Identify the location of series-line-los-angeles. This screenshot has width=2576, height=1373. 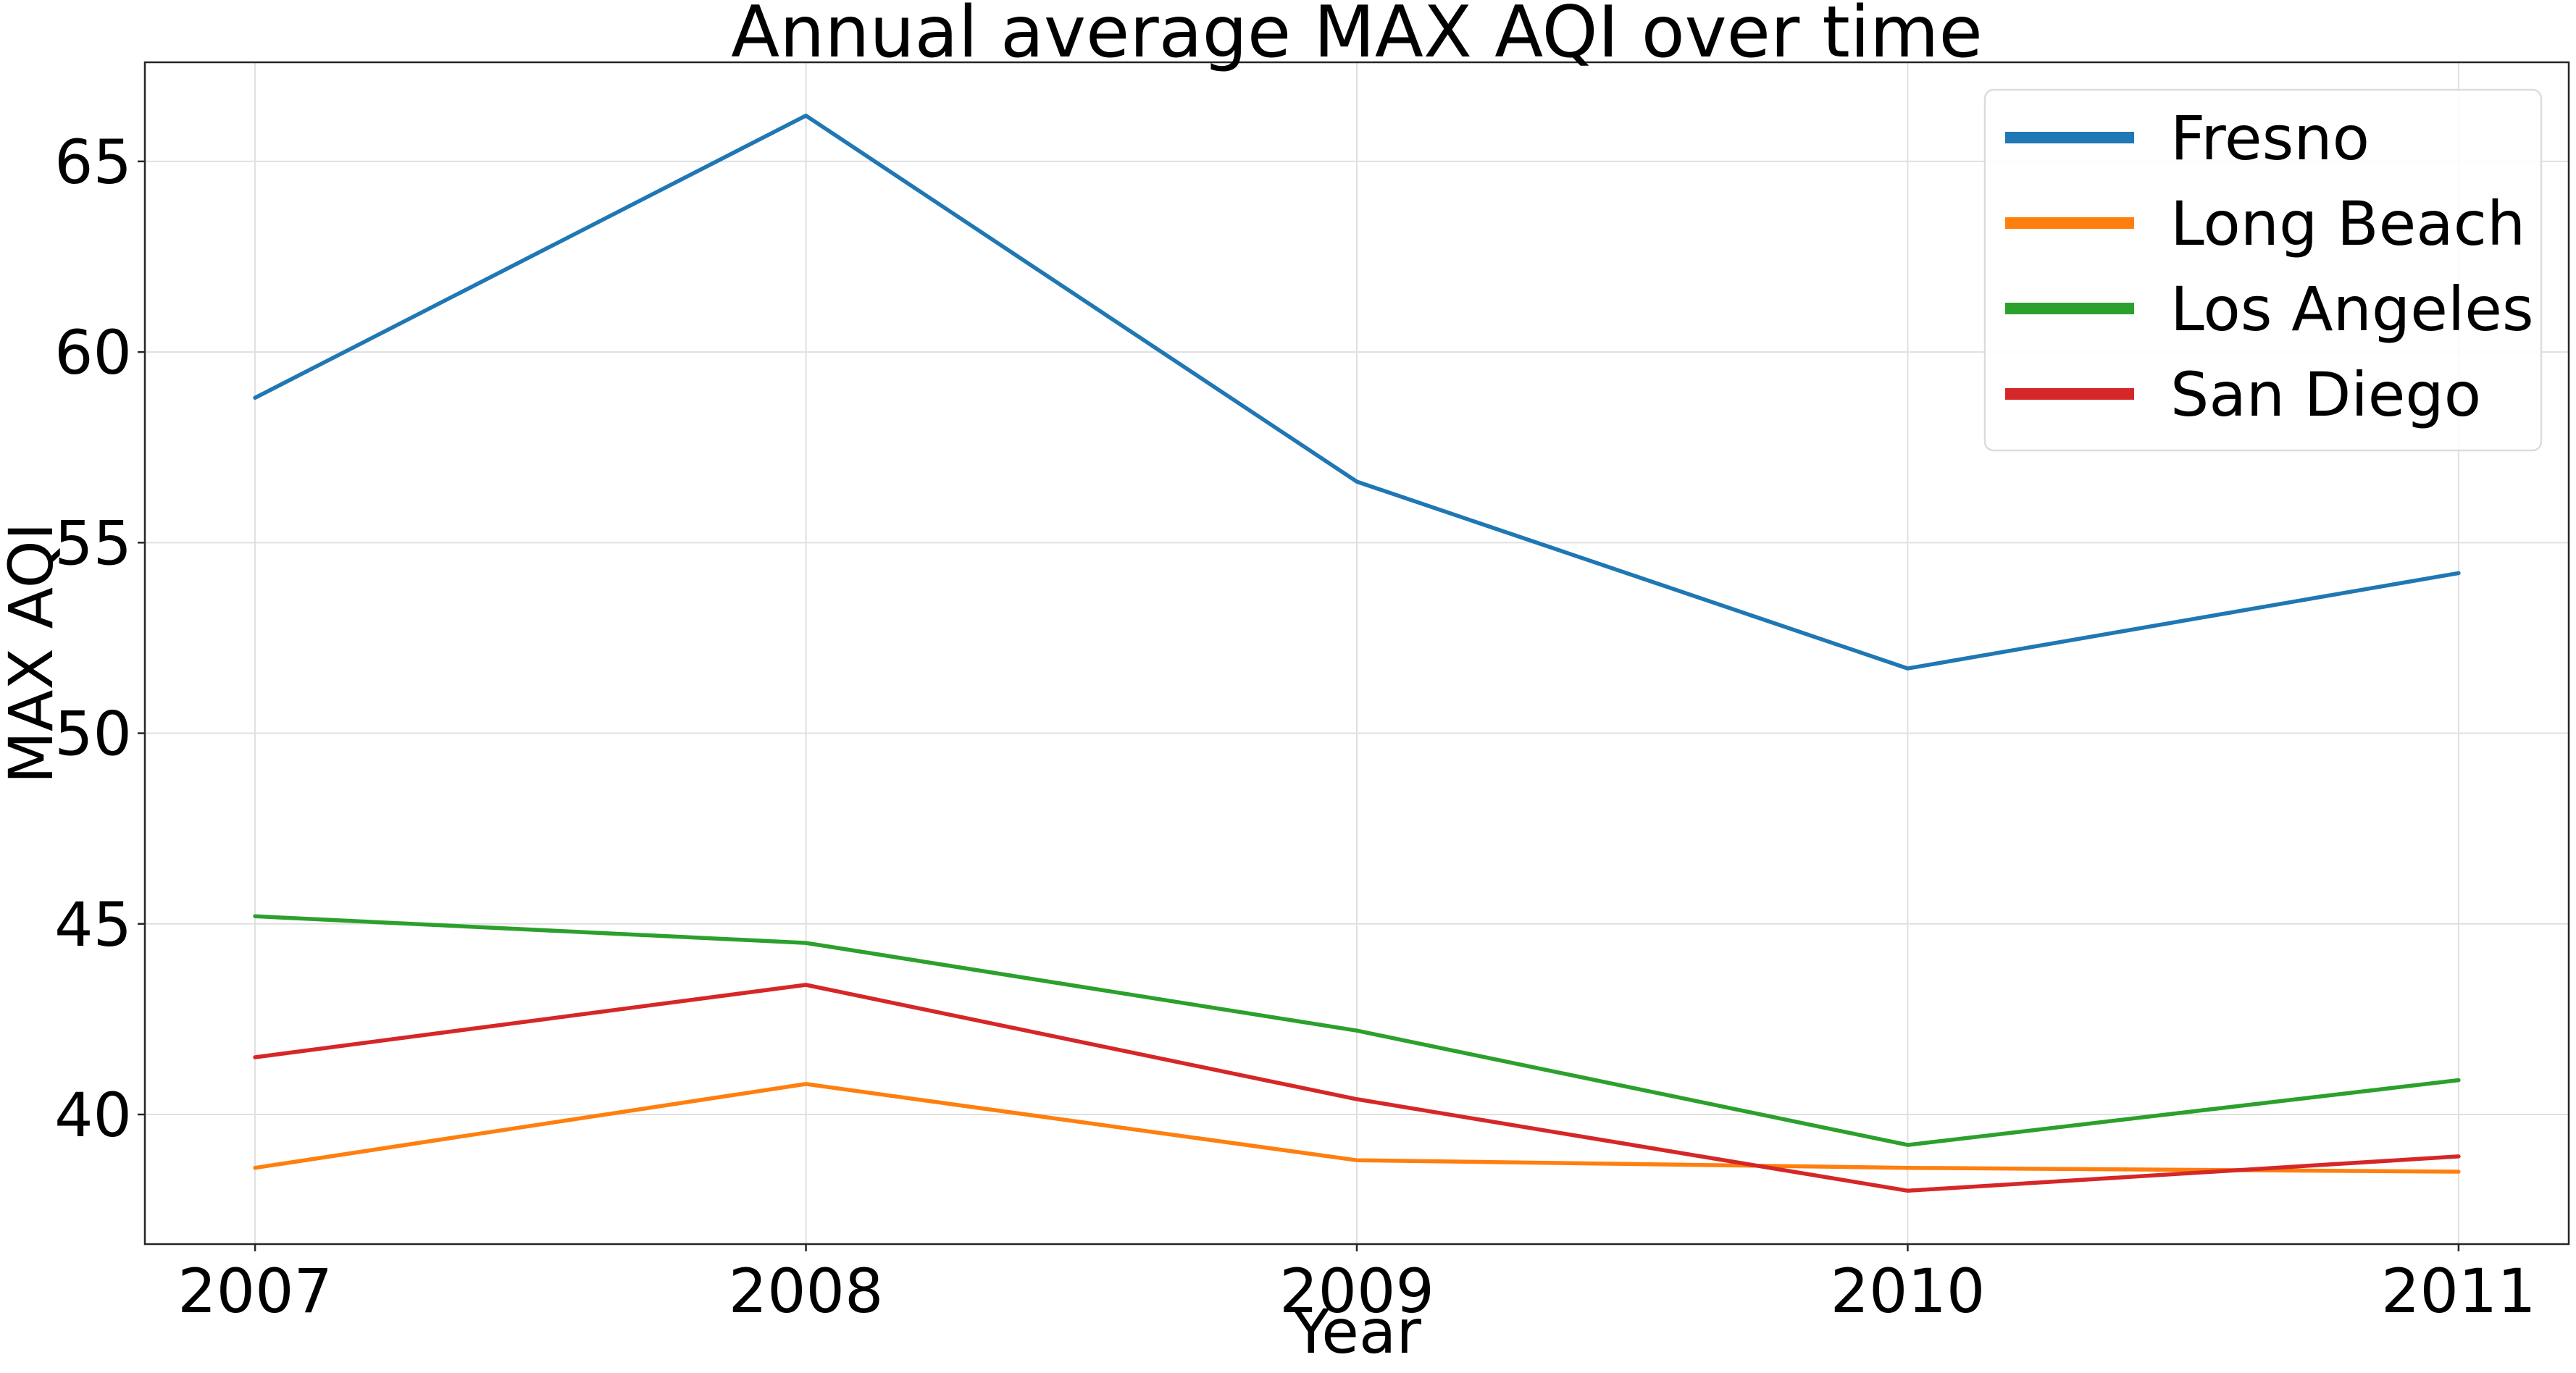
(1357, 1030).